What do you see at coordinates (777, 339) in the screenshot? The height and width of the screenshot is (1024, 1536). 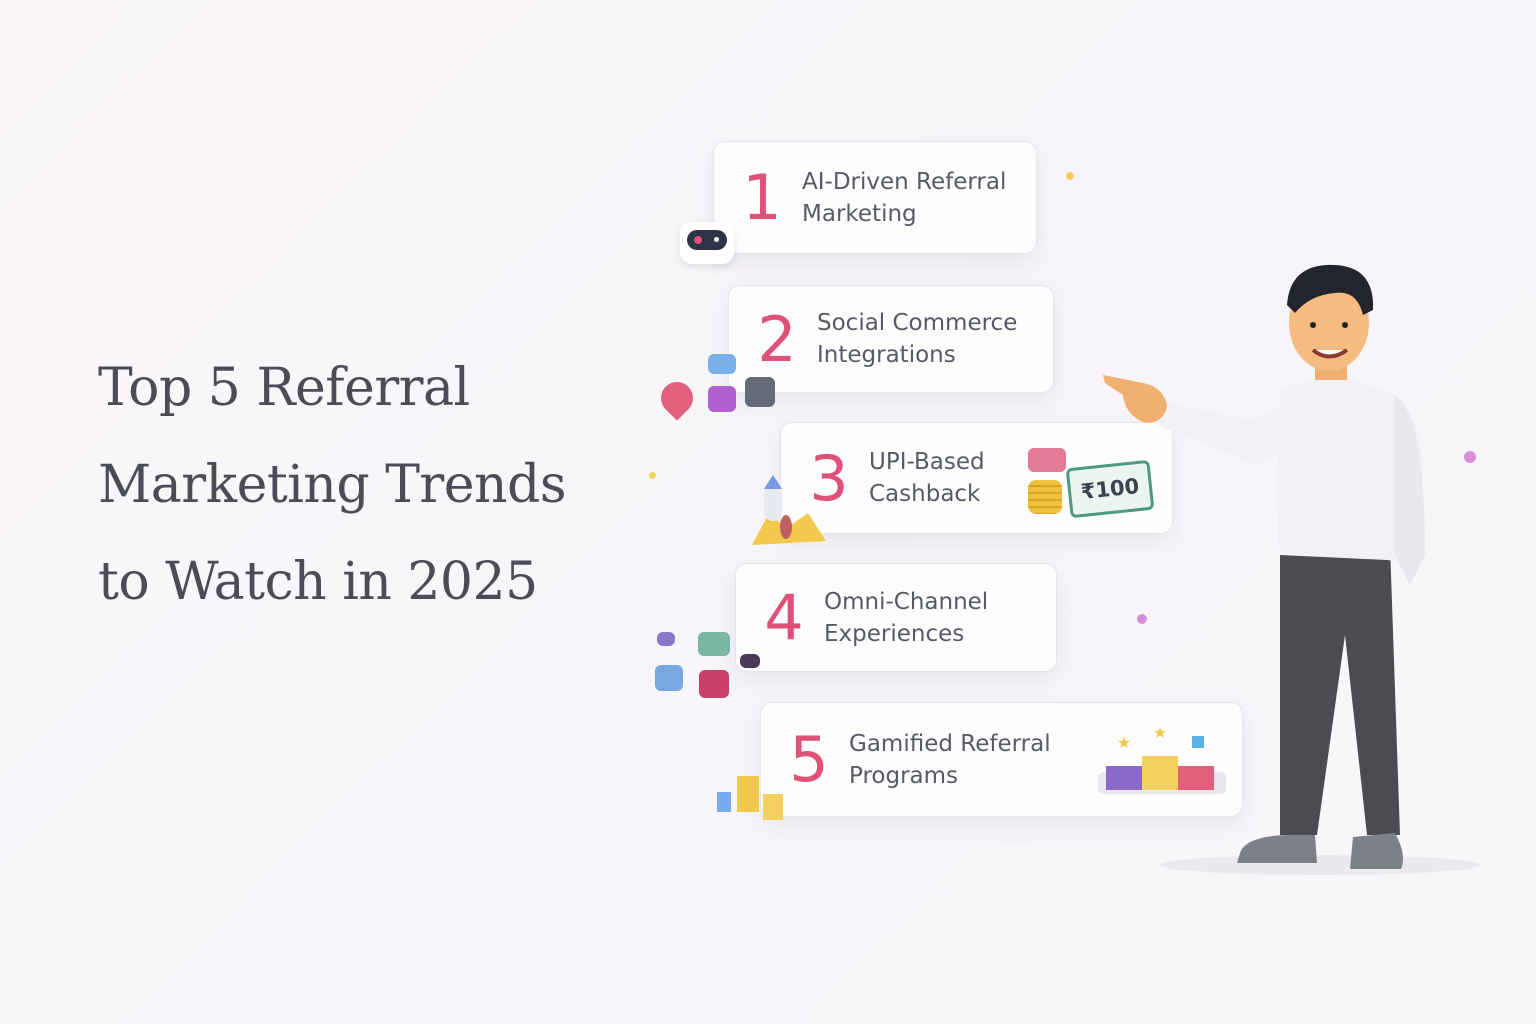 I see `trend-number: 2` at bounding box center [777, 339].